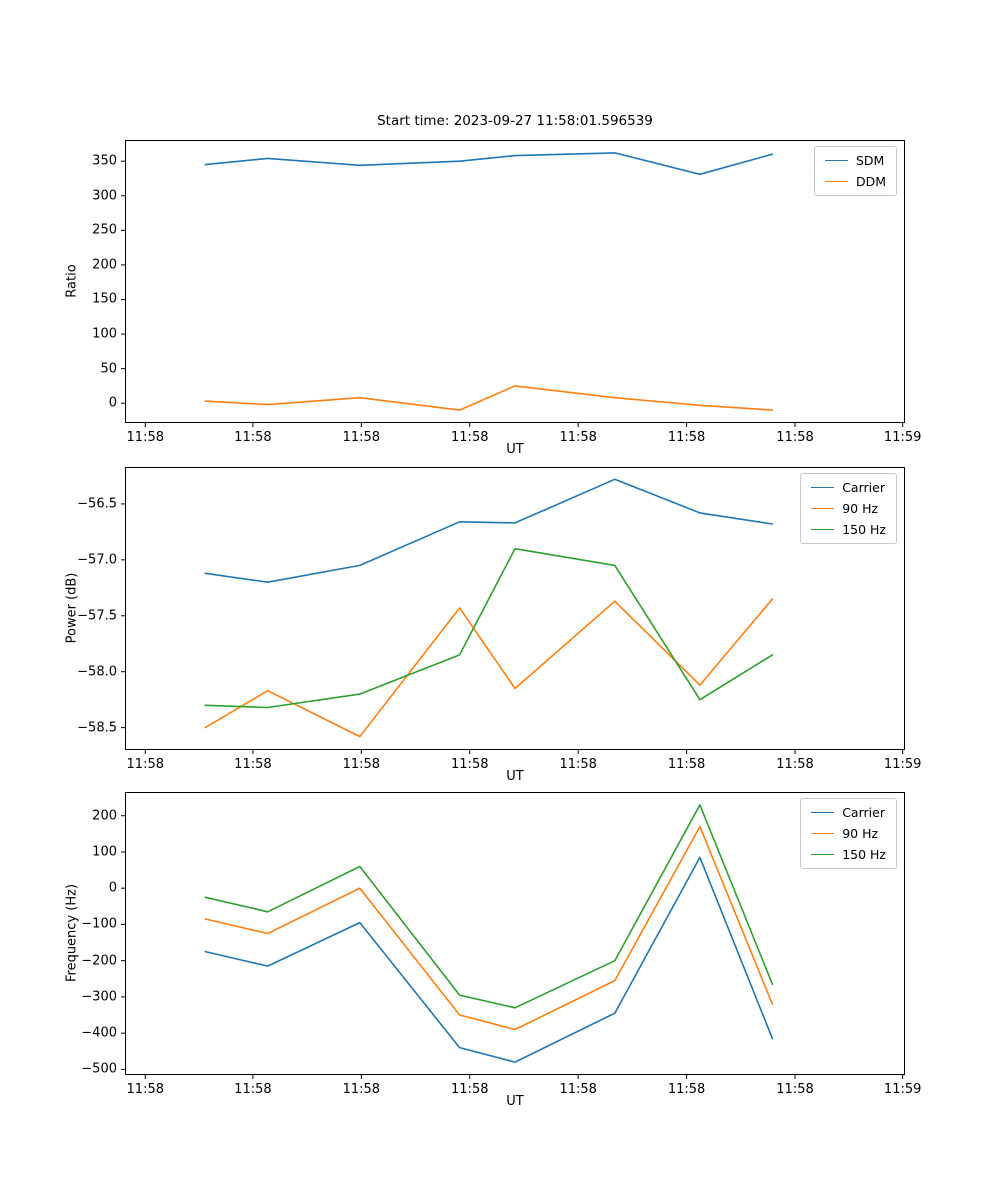 This screenshot has width=1000, height=1200. Describe the element at coordinates (104, 196) in the screenshot. I see `y-tick-label: 300` at that location.